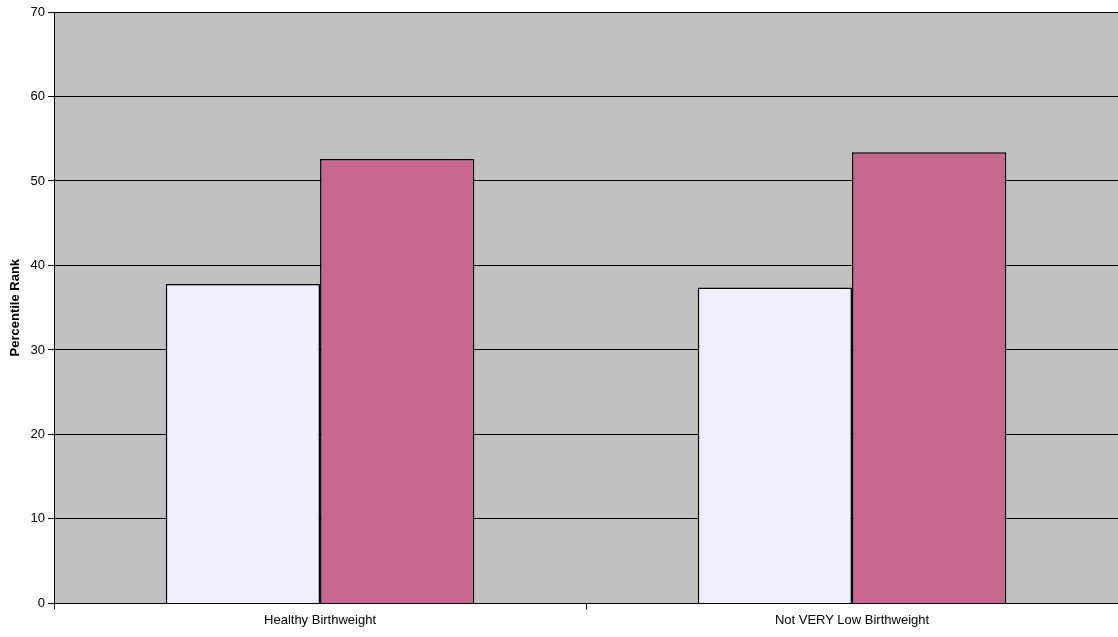 Image resolution: width=1118 pixels, height=637 pixels. What do you see at coordinates (38, 349) in the screenshot?
I see `y-tick-label: 30` at bounding box center [38, 349].